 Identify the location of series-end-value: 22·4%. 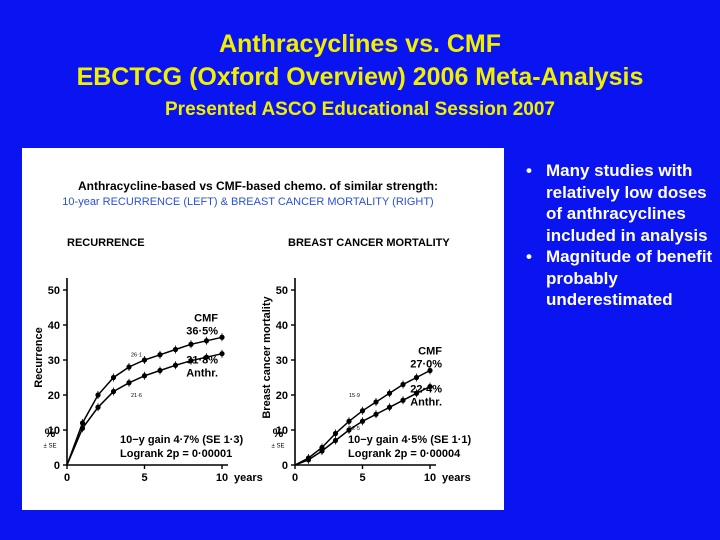
(426, 390).